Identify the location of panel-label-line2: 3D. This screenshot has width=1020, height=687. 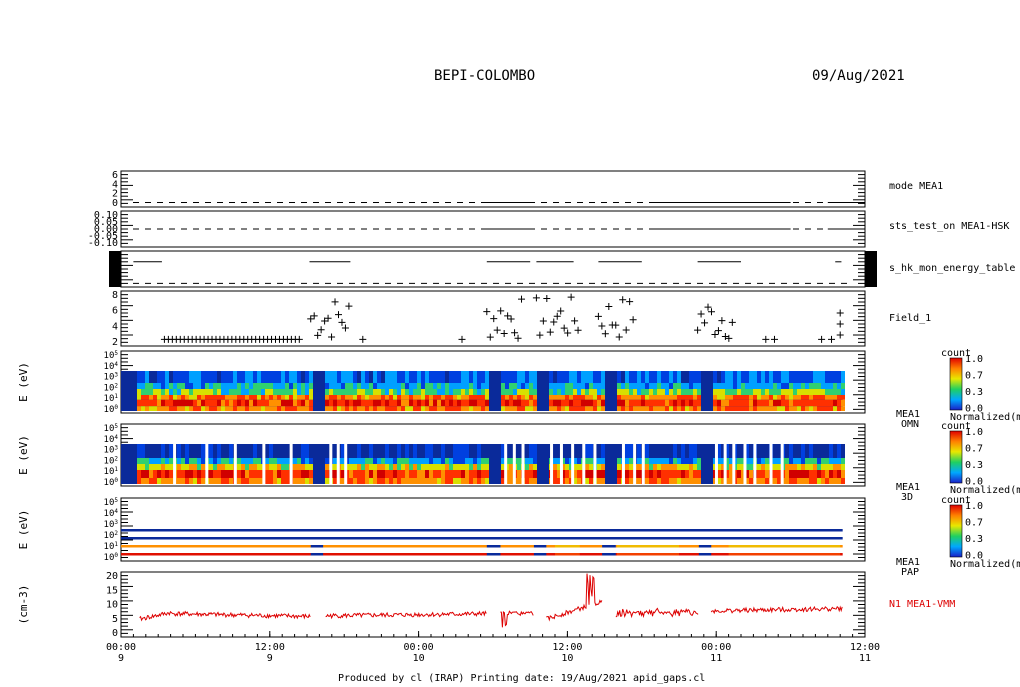
(907, 497).